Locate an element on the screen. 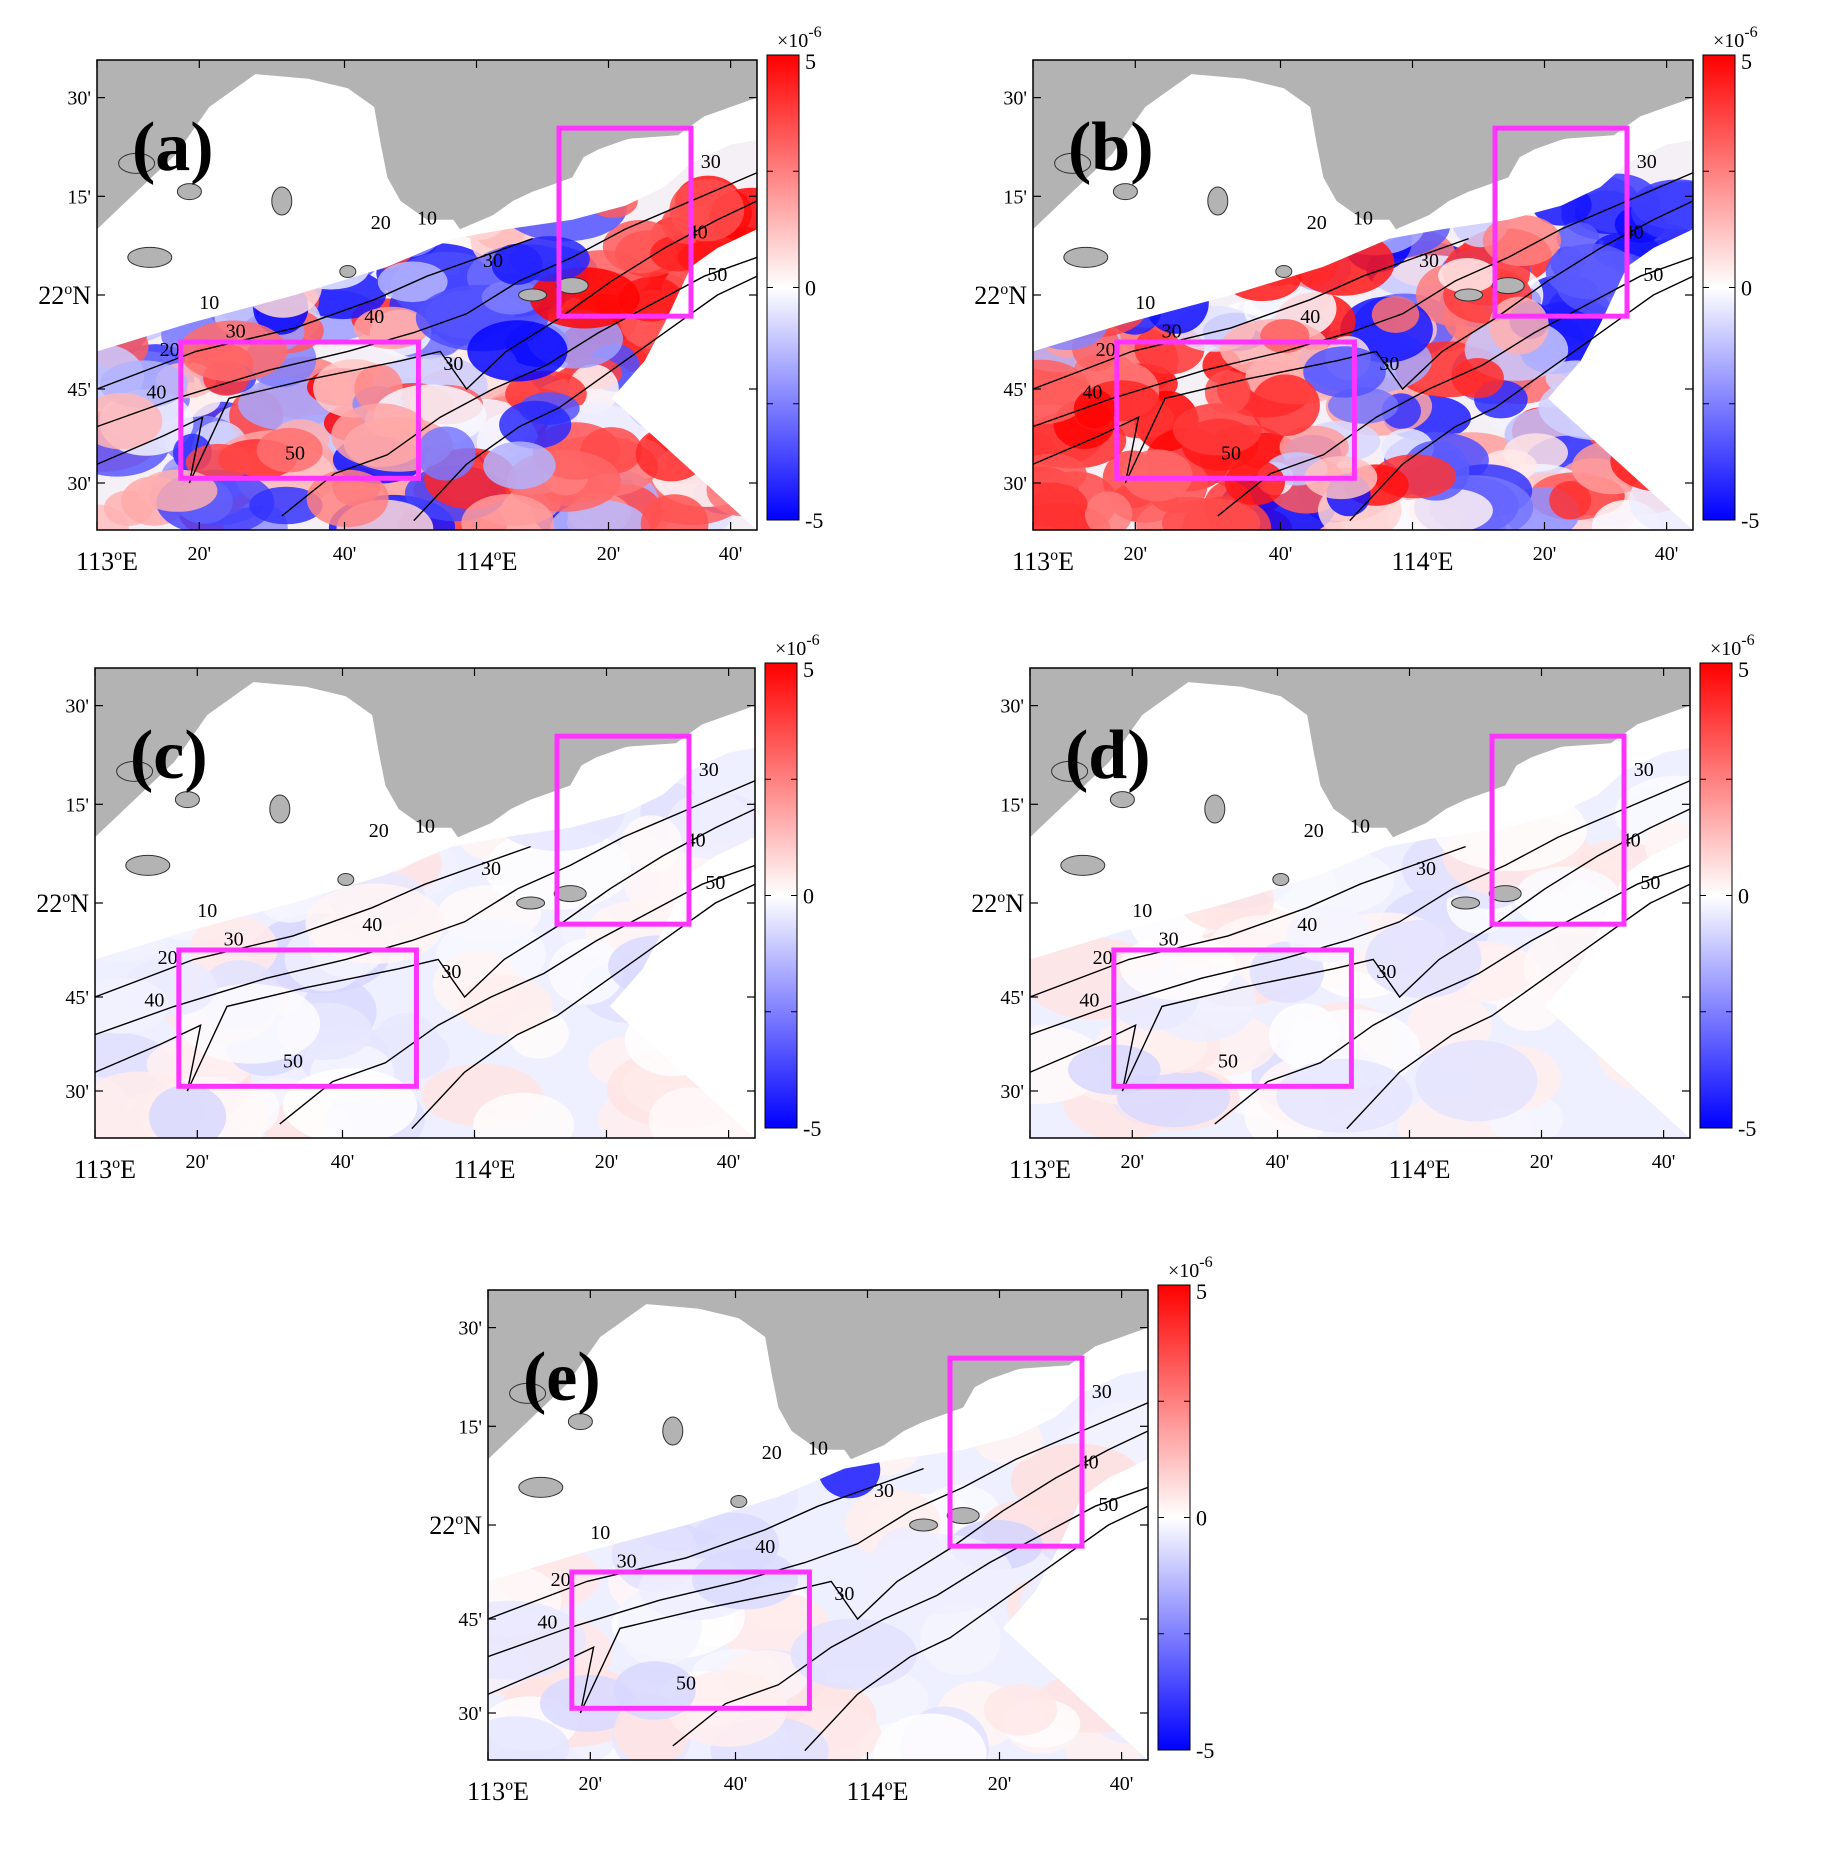 The width and height of the screenshot is (1821, 1852). y-tick-label: 45' is located at coordinates (1015, 390).